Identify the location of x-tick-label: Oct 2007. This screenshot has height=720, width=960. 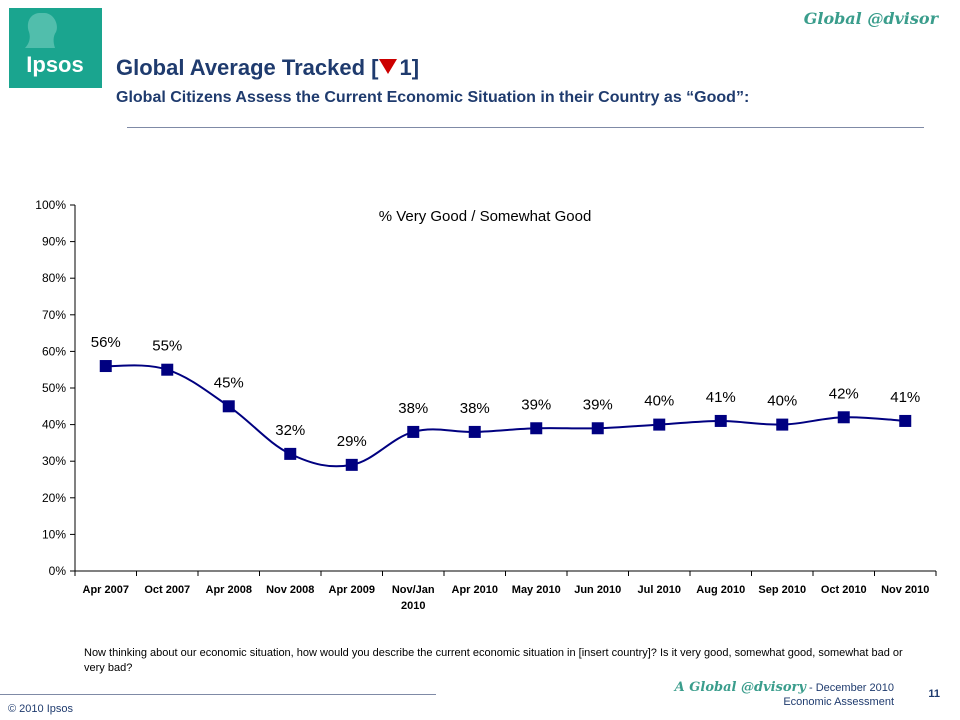
(167, 590).